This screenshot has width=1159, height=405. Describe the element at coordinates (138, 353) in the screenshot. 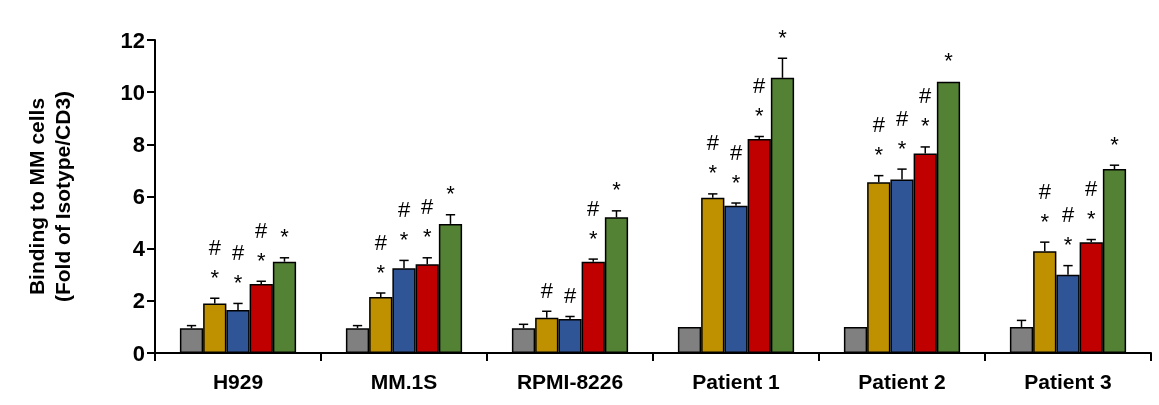

I see `y-tick-label: 0` at that location.